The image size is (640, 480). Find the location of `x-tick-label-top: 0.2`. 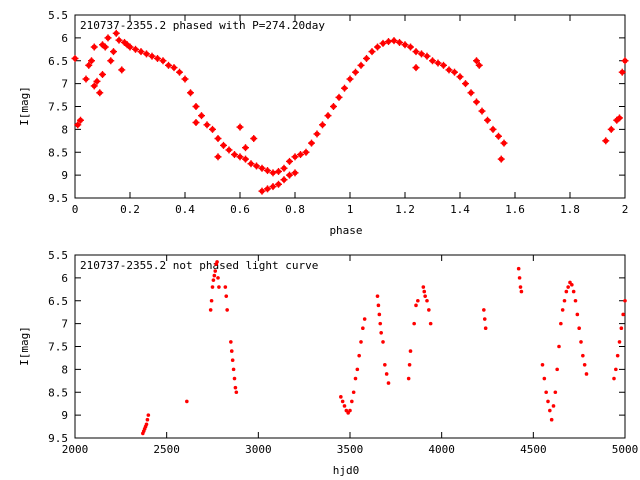

x-tick-label-top: 0.2 is located at coordinates (130, 209).